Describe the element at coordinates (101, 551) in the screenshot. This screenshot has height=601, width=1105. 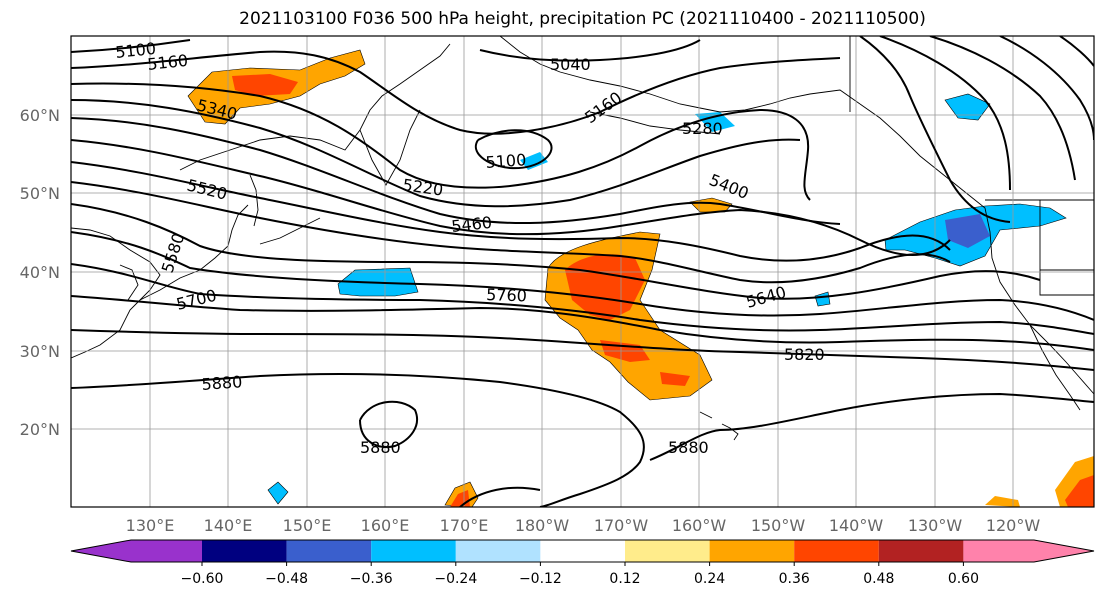
I see `colorbar-extend-low` at that location.